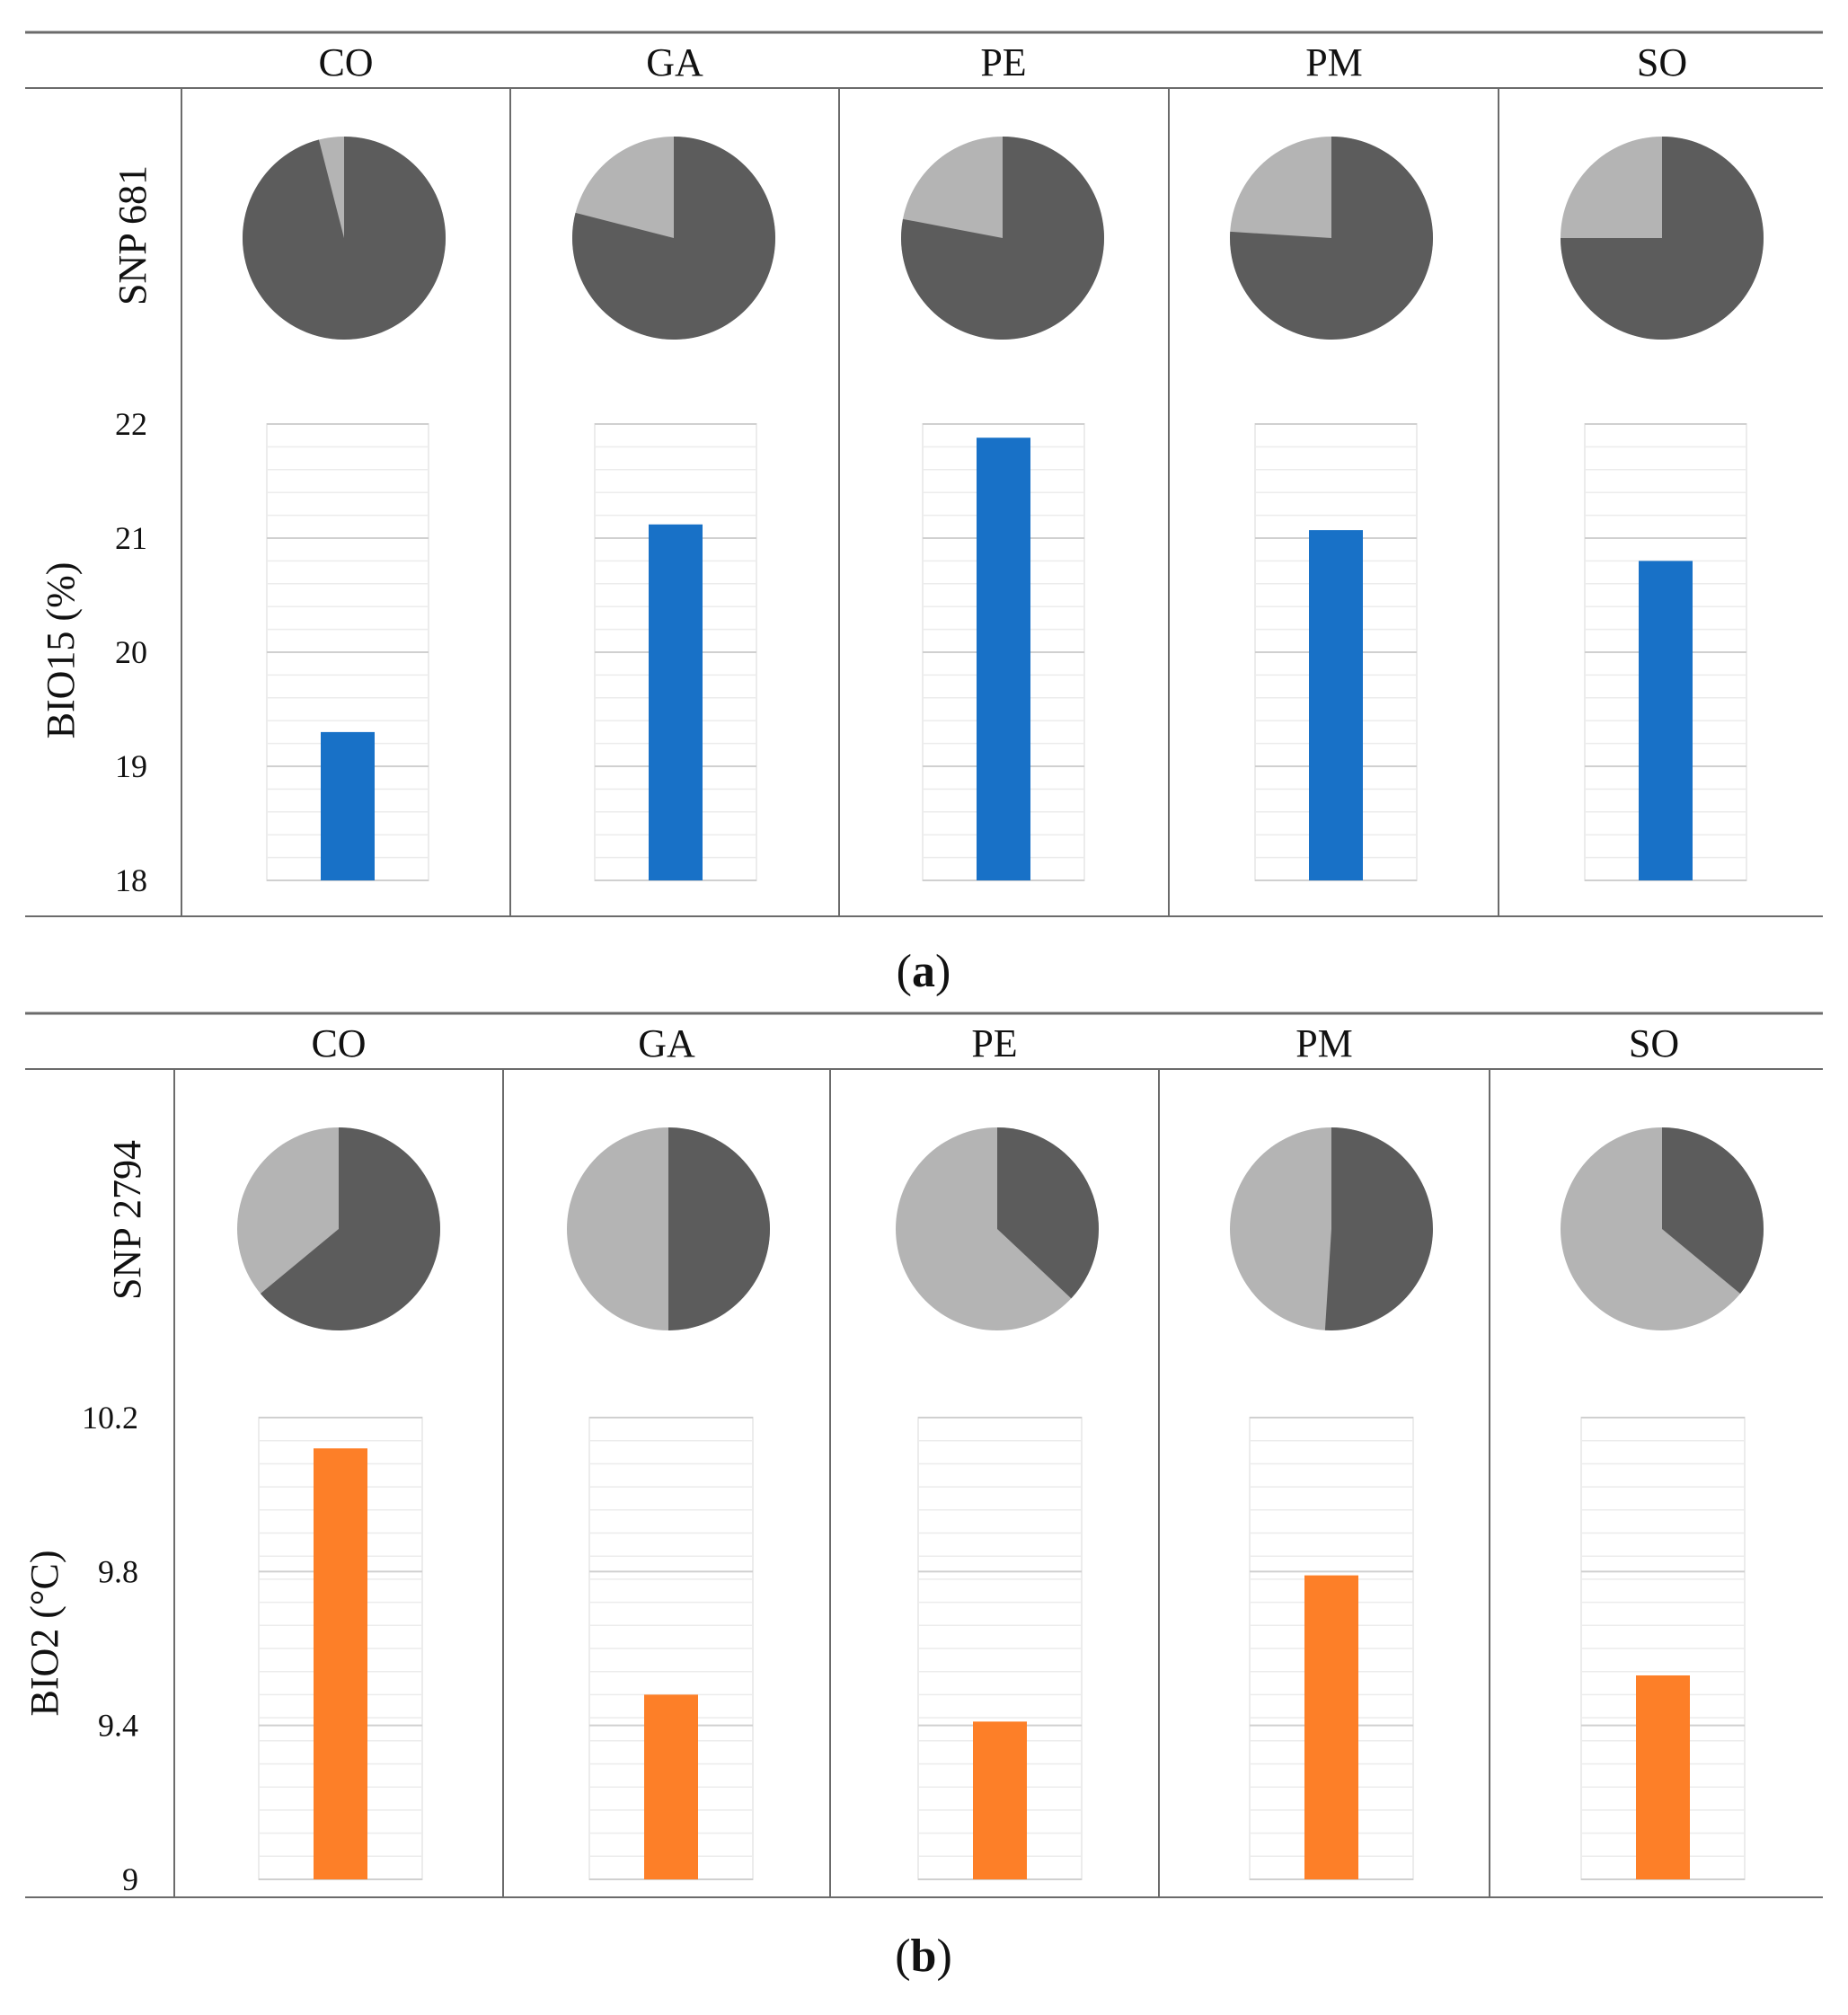  I want to click on panel-a-caption-close: ), so click(943, 971).